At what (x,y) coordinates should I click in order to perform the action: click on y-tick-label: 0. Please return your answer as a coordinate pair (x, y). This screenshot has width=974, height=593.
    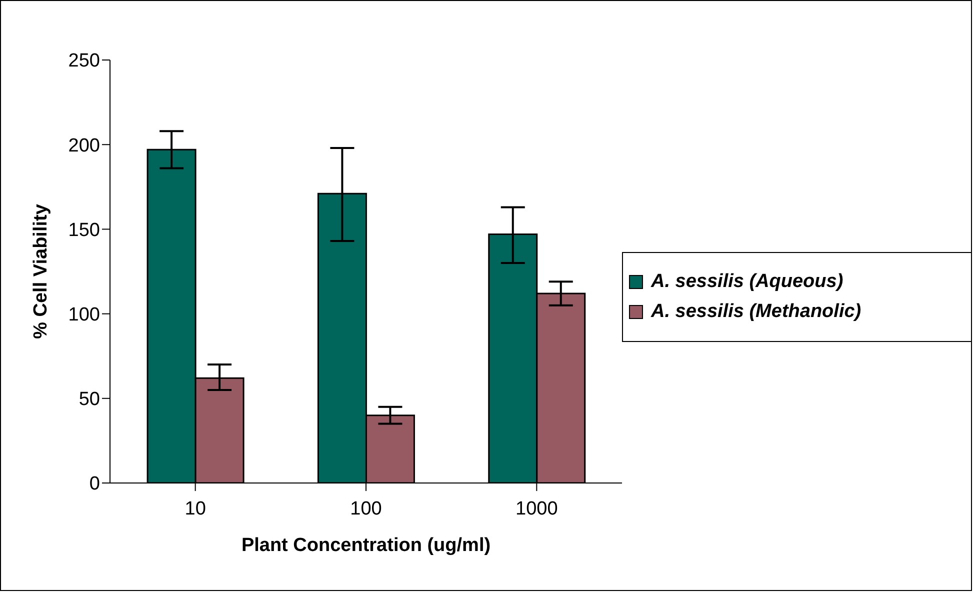
    Looking at the image, I should click on (94, 484).